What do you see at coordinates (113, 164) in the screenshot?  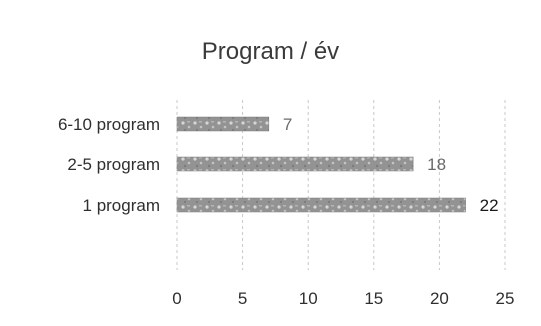 I see `category-label: 2-5 program` at bounding box center [113, 164].